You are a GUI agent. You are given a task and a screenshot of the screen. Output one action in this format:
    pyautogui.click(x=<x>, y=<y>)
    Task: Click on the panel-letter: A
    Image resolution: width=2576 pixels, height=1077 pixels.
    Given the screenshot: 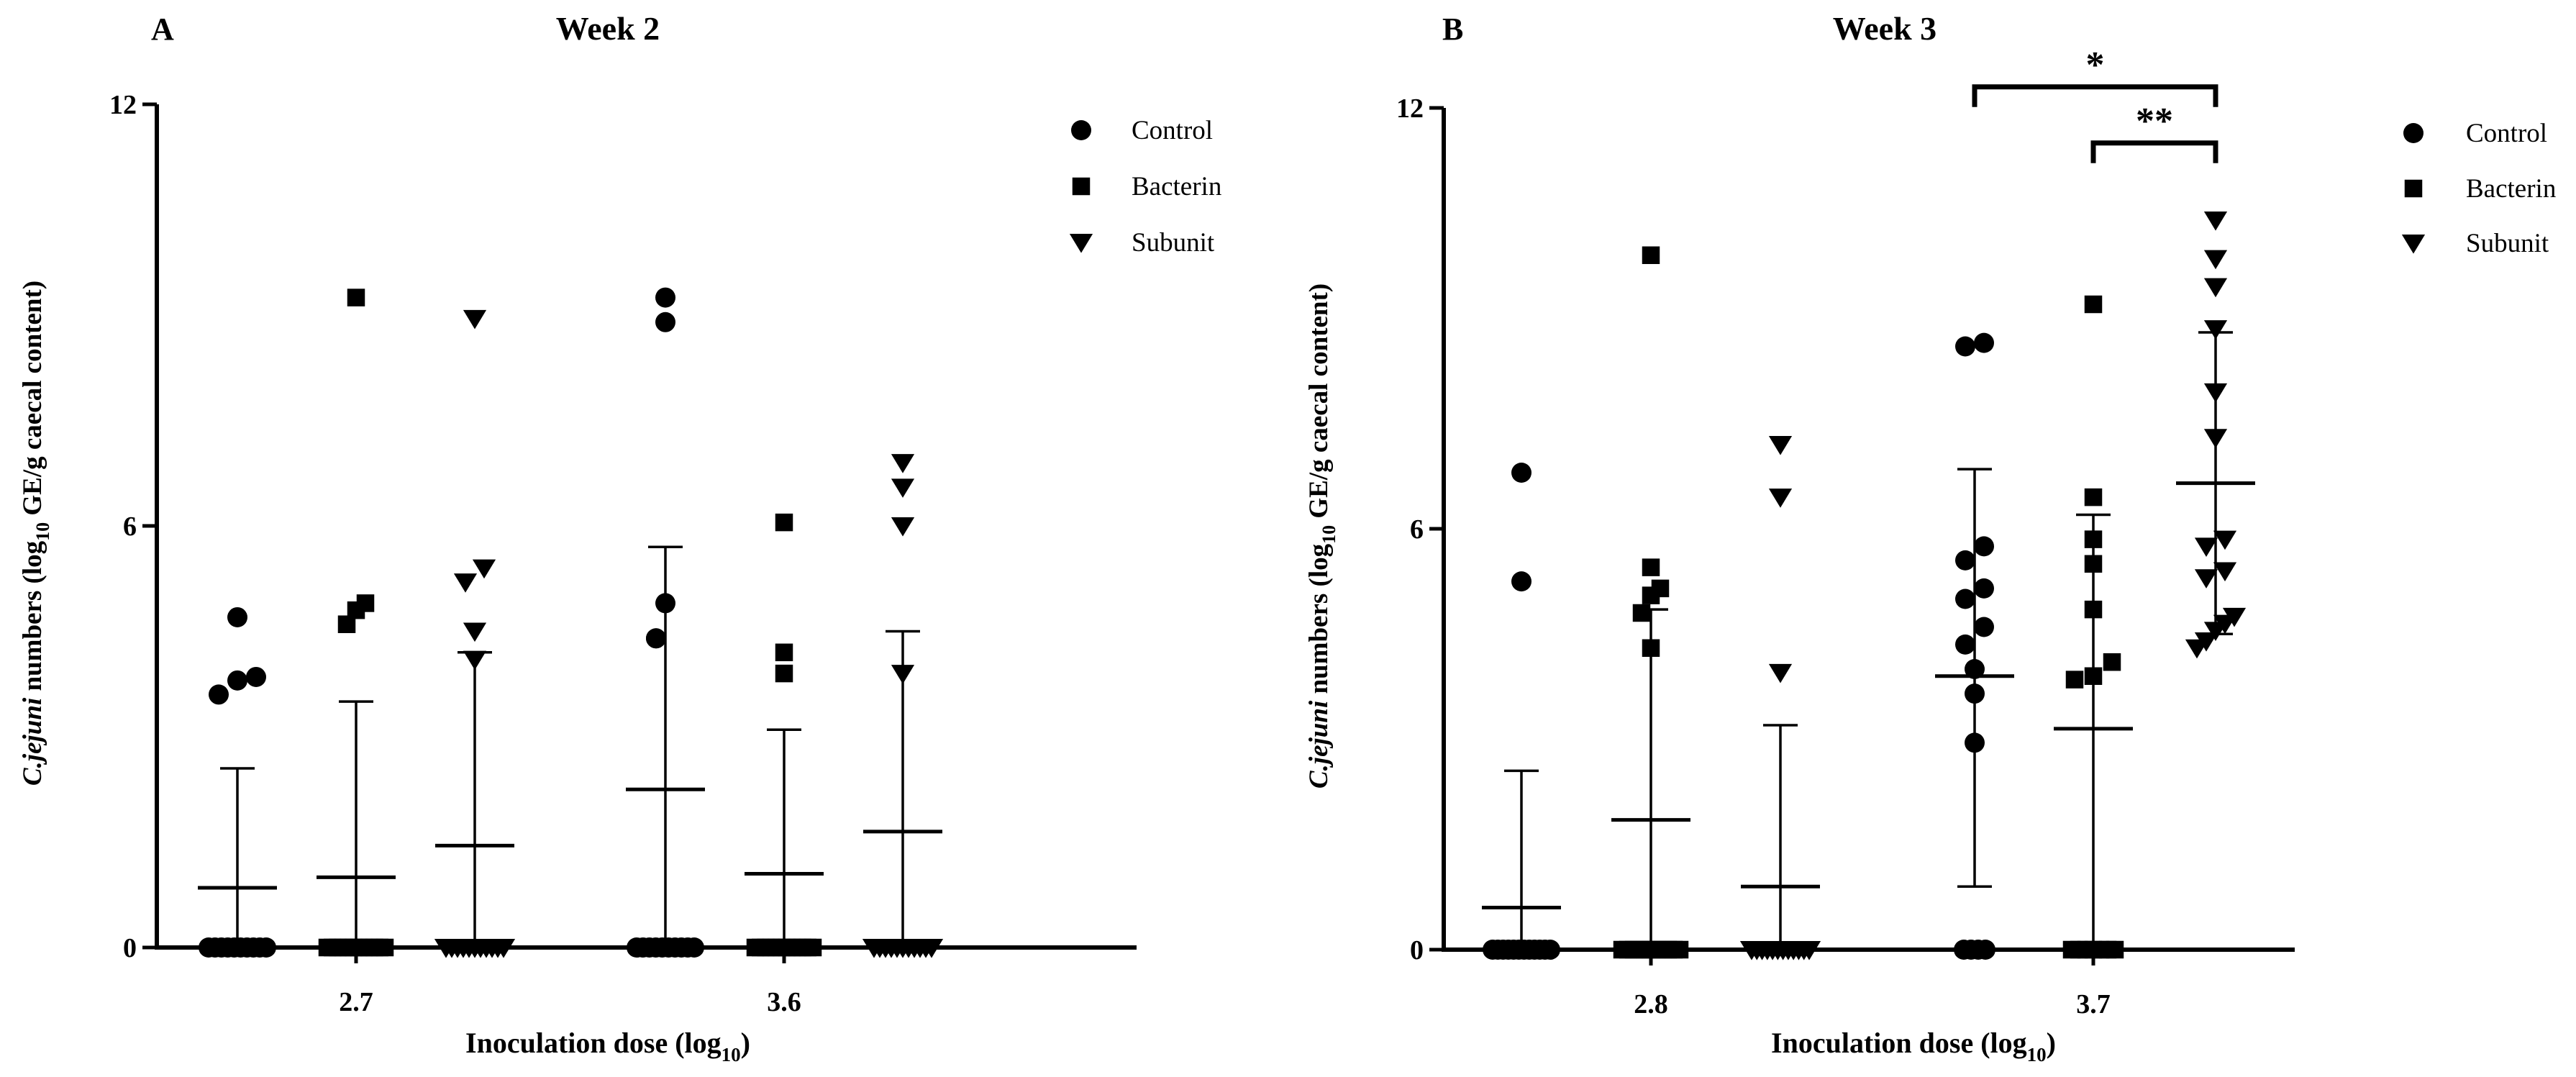 What is the action you would take?
    pyautogui.click(x=163, y=30)
    